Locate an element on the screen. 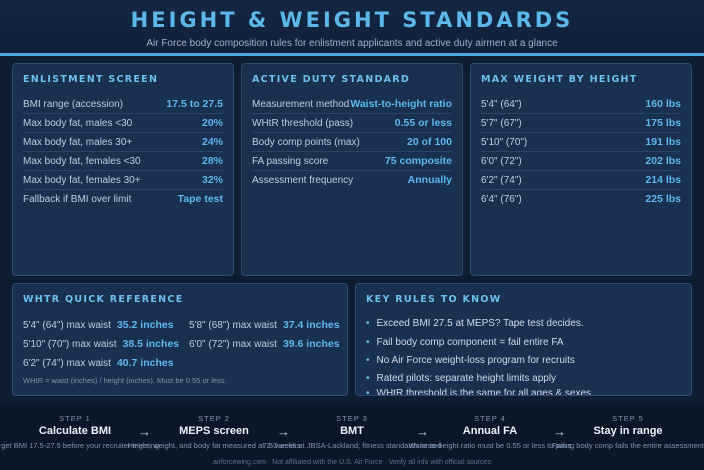 The image size is (704, 470). row-value: 160 lbs is located at coordinates (663, 104).